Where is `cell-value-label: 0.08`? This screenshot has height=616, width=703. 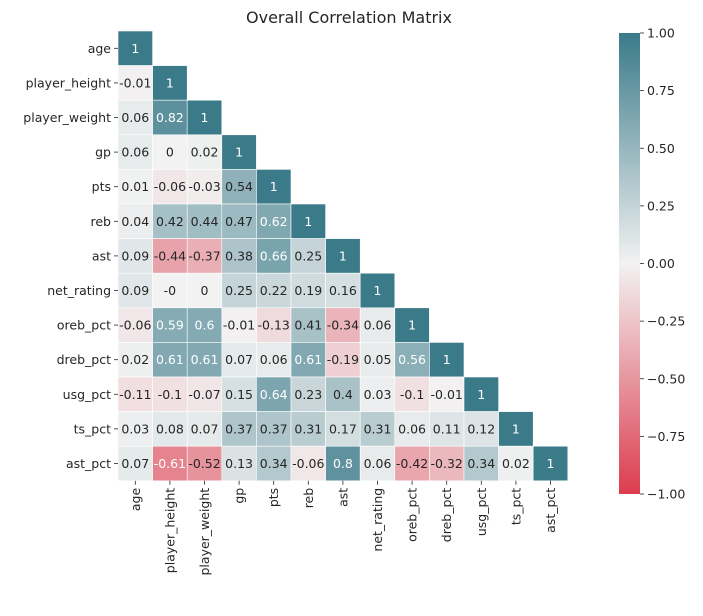 cell-value-label: 0.08 is located at coordinates (170, 428).